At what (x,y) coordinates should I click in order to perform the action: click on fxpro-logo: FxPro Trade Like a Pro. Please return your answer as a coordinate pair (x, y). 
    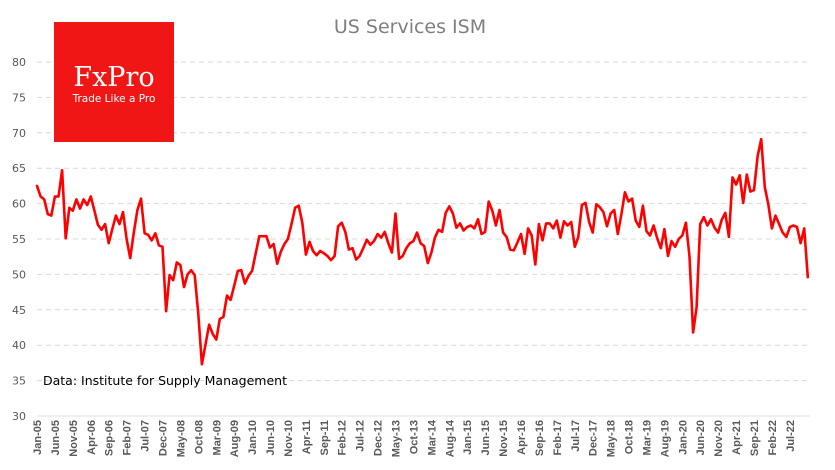
    Looking at the image, I should click on (114, 82).